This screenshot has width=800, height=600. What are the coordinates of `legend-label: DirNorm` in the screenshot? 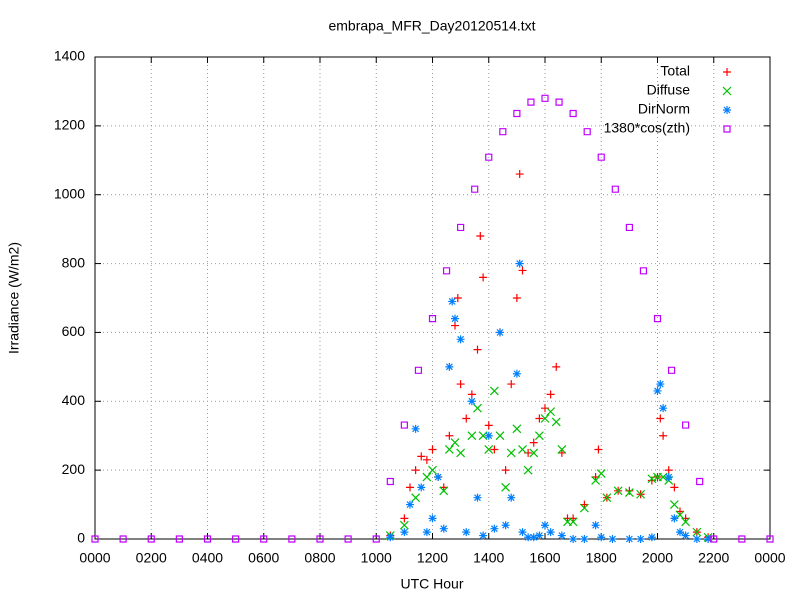 It's located at (664, 109).